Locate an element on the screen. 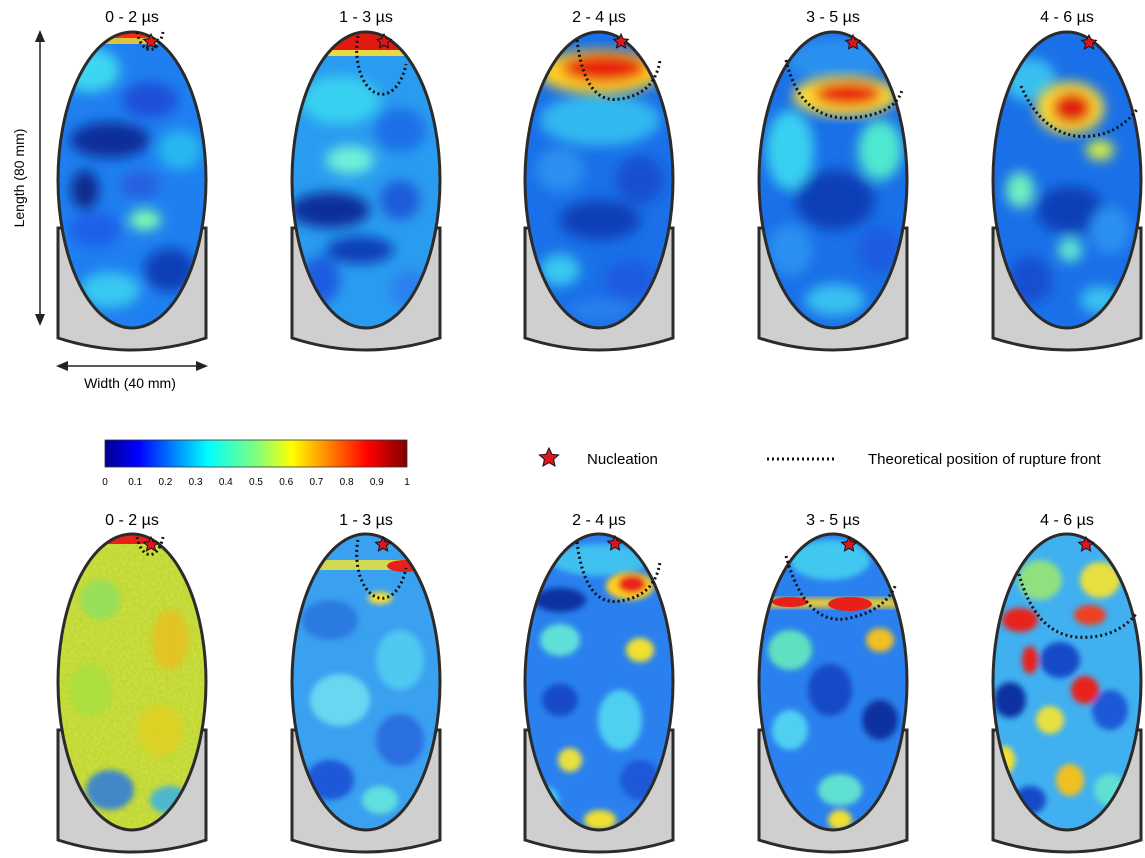 The height and width of the screenshot is (858, 1145). legend-nucleation-label: Nucleation is located at coordinates (622, 459).